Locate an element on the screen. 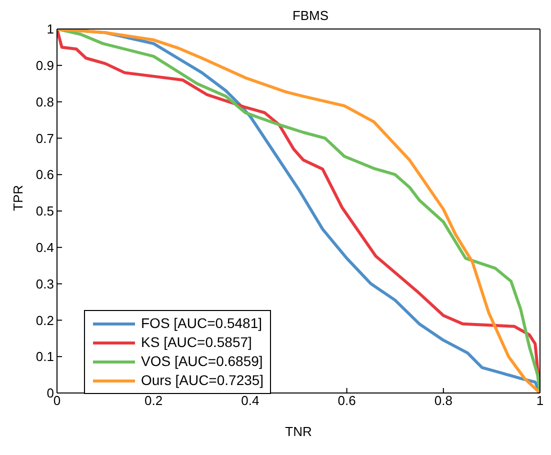 This screenshot has height=455, width=551. y-tick-label: 0.3 is located at coordinates (45, 284).